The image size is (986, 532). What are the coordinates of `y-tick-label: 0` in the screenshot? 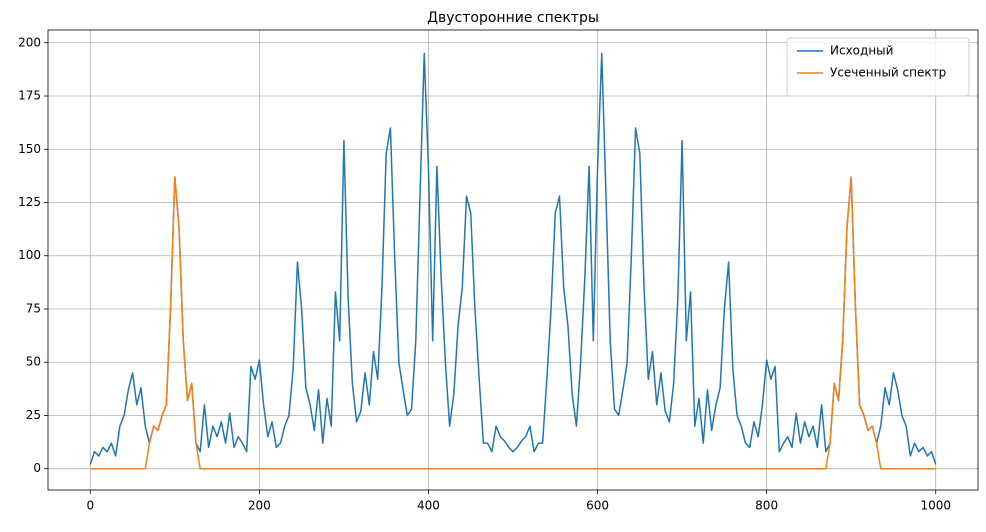 It's located at (37, 468).